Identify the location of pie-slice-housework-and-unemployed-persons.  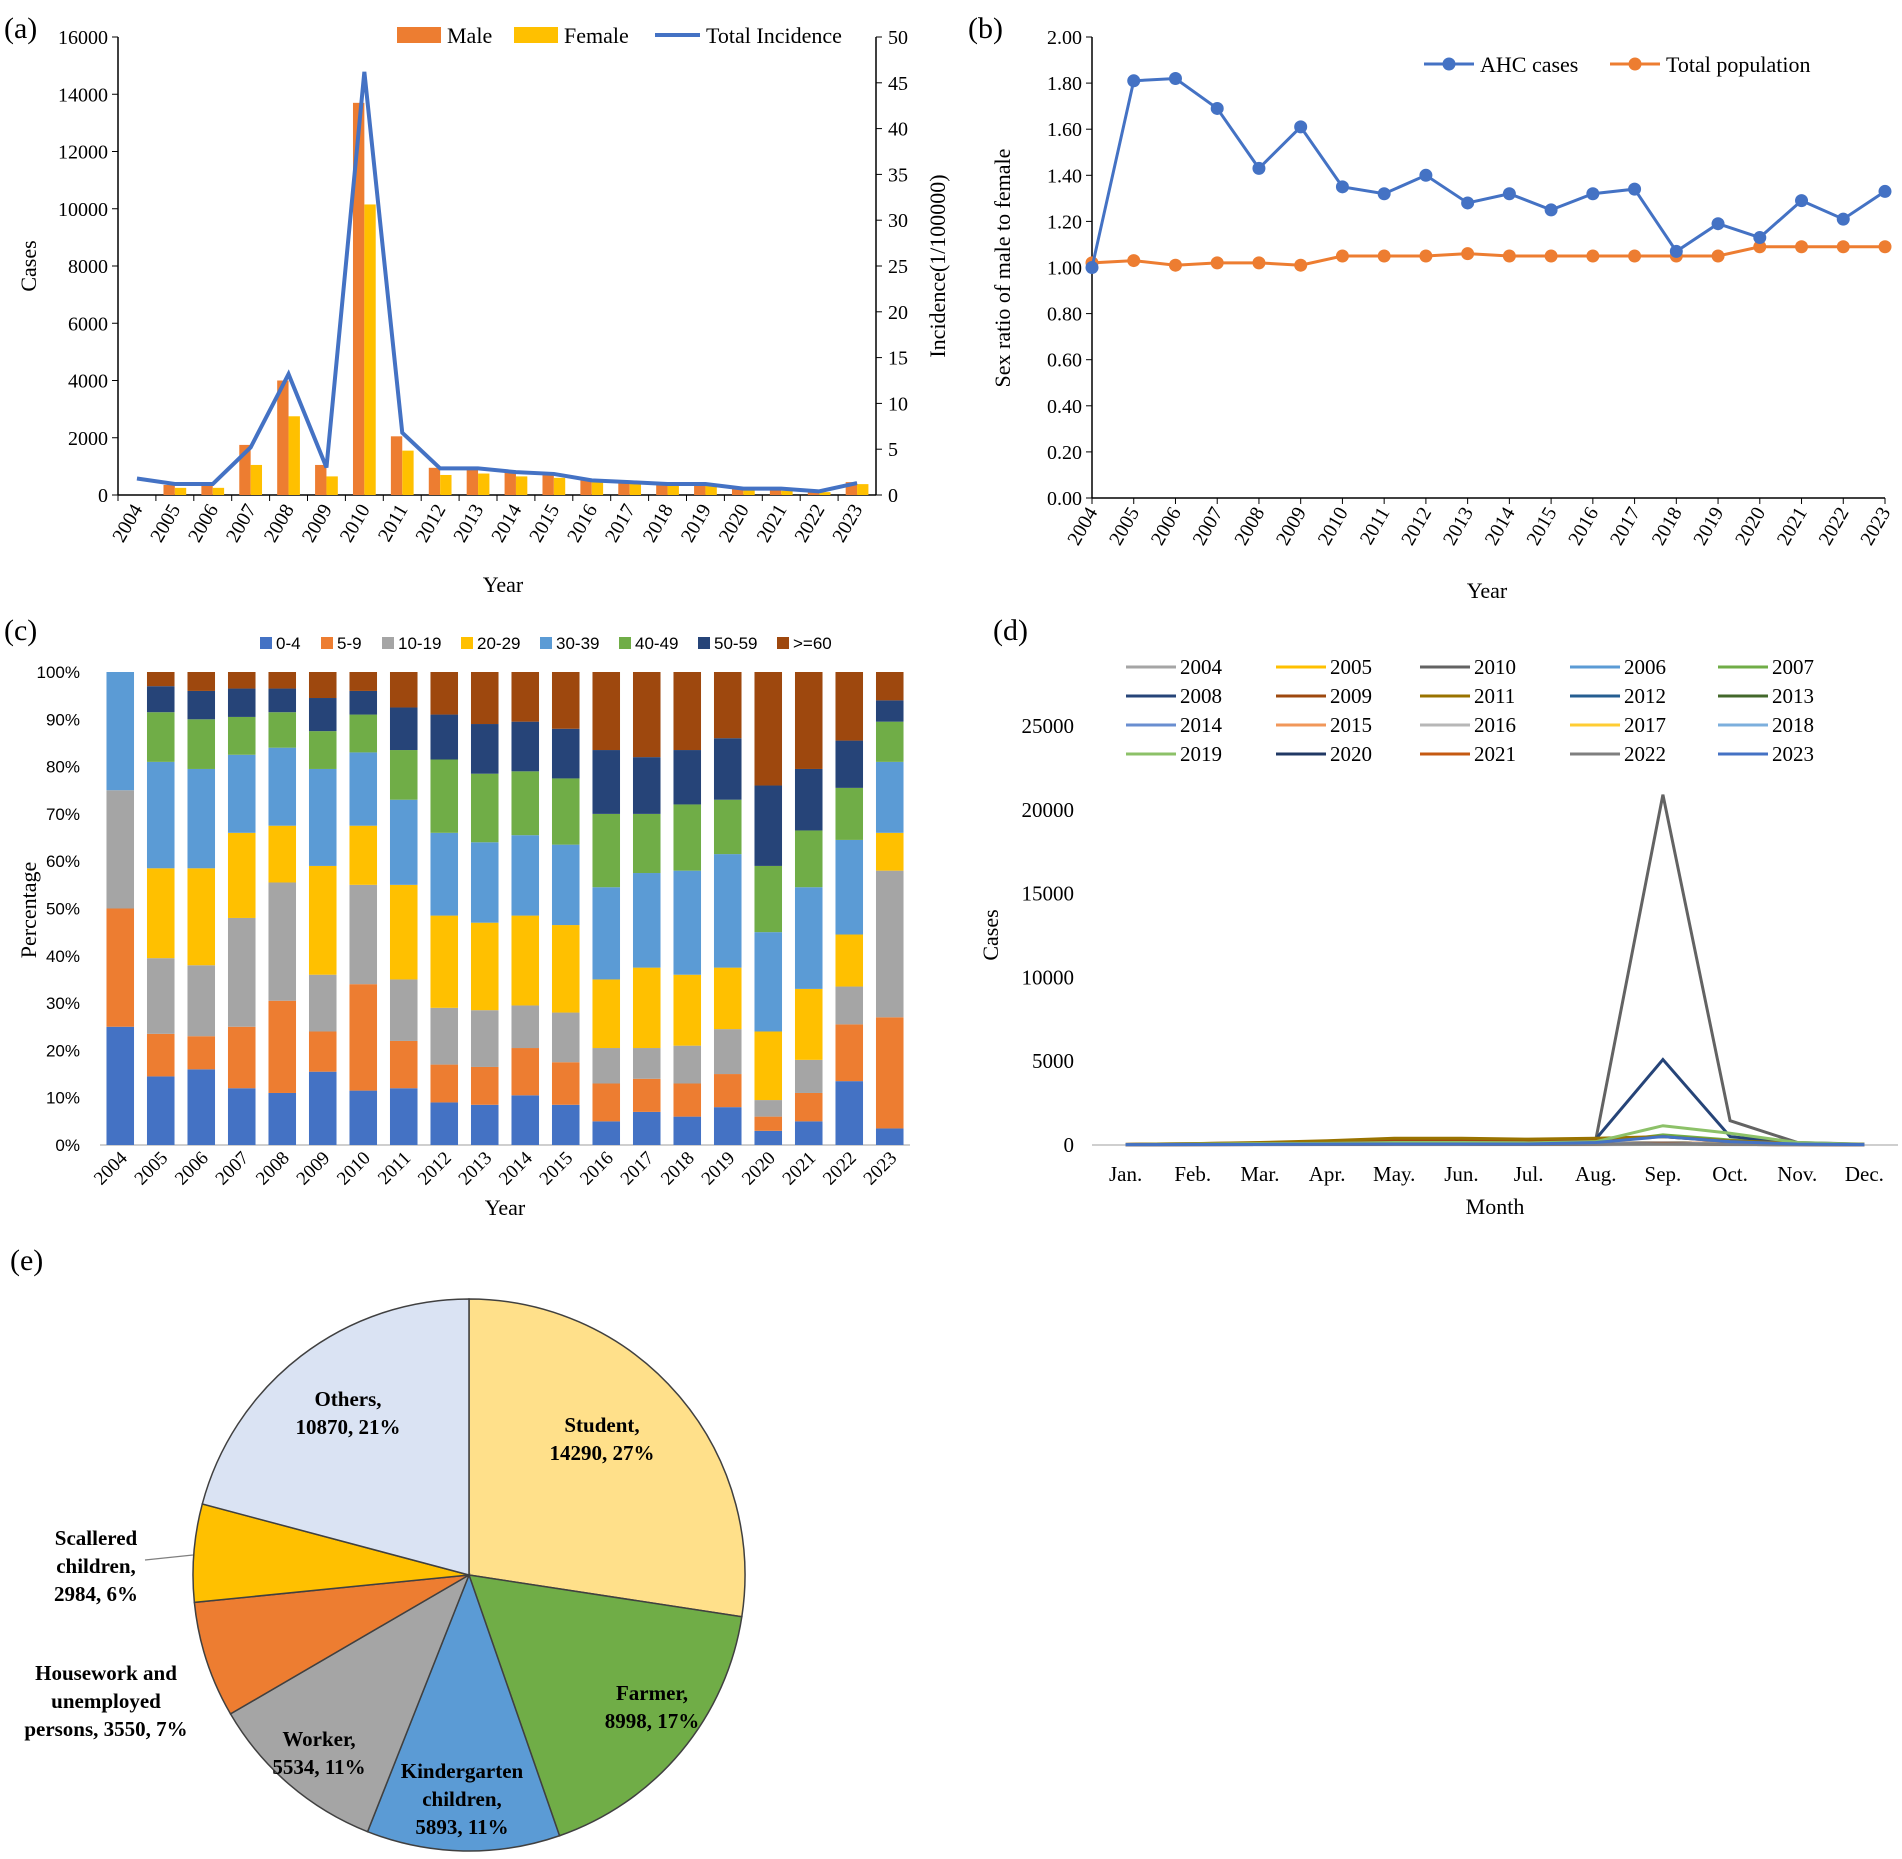
(331, 1644).